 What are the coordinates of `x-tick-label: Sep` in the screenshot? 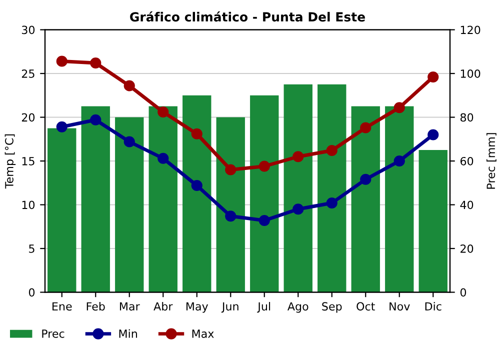 It's located at (332, 307).